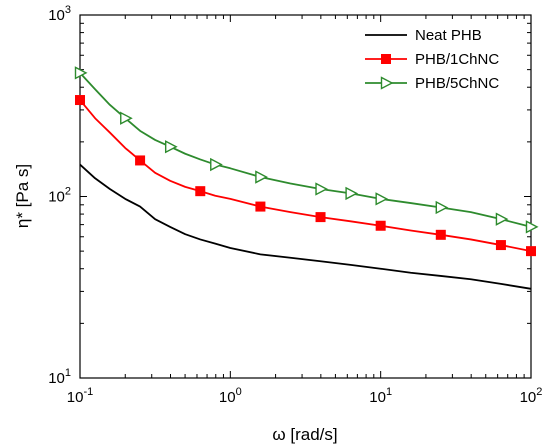  Describe the element at coordinates (22, 196) in the screenshot. I see `y-axis-title: η* [Pa s]` at that location.